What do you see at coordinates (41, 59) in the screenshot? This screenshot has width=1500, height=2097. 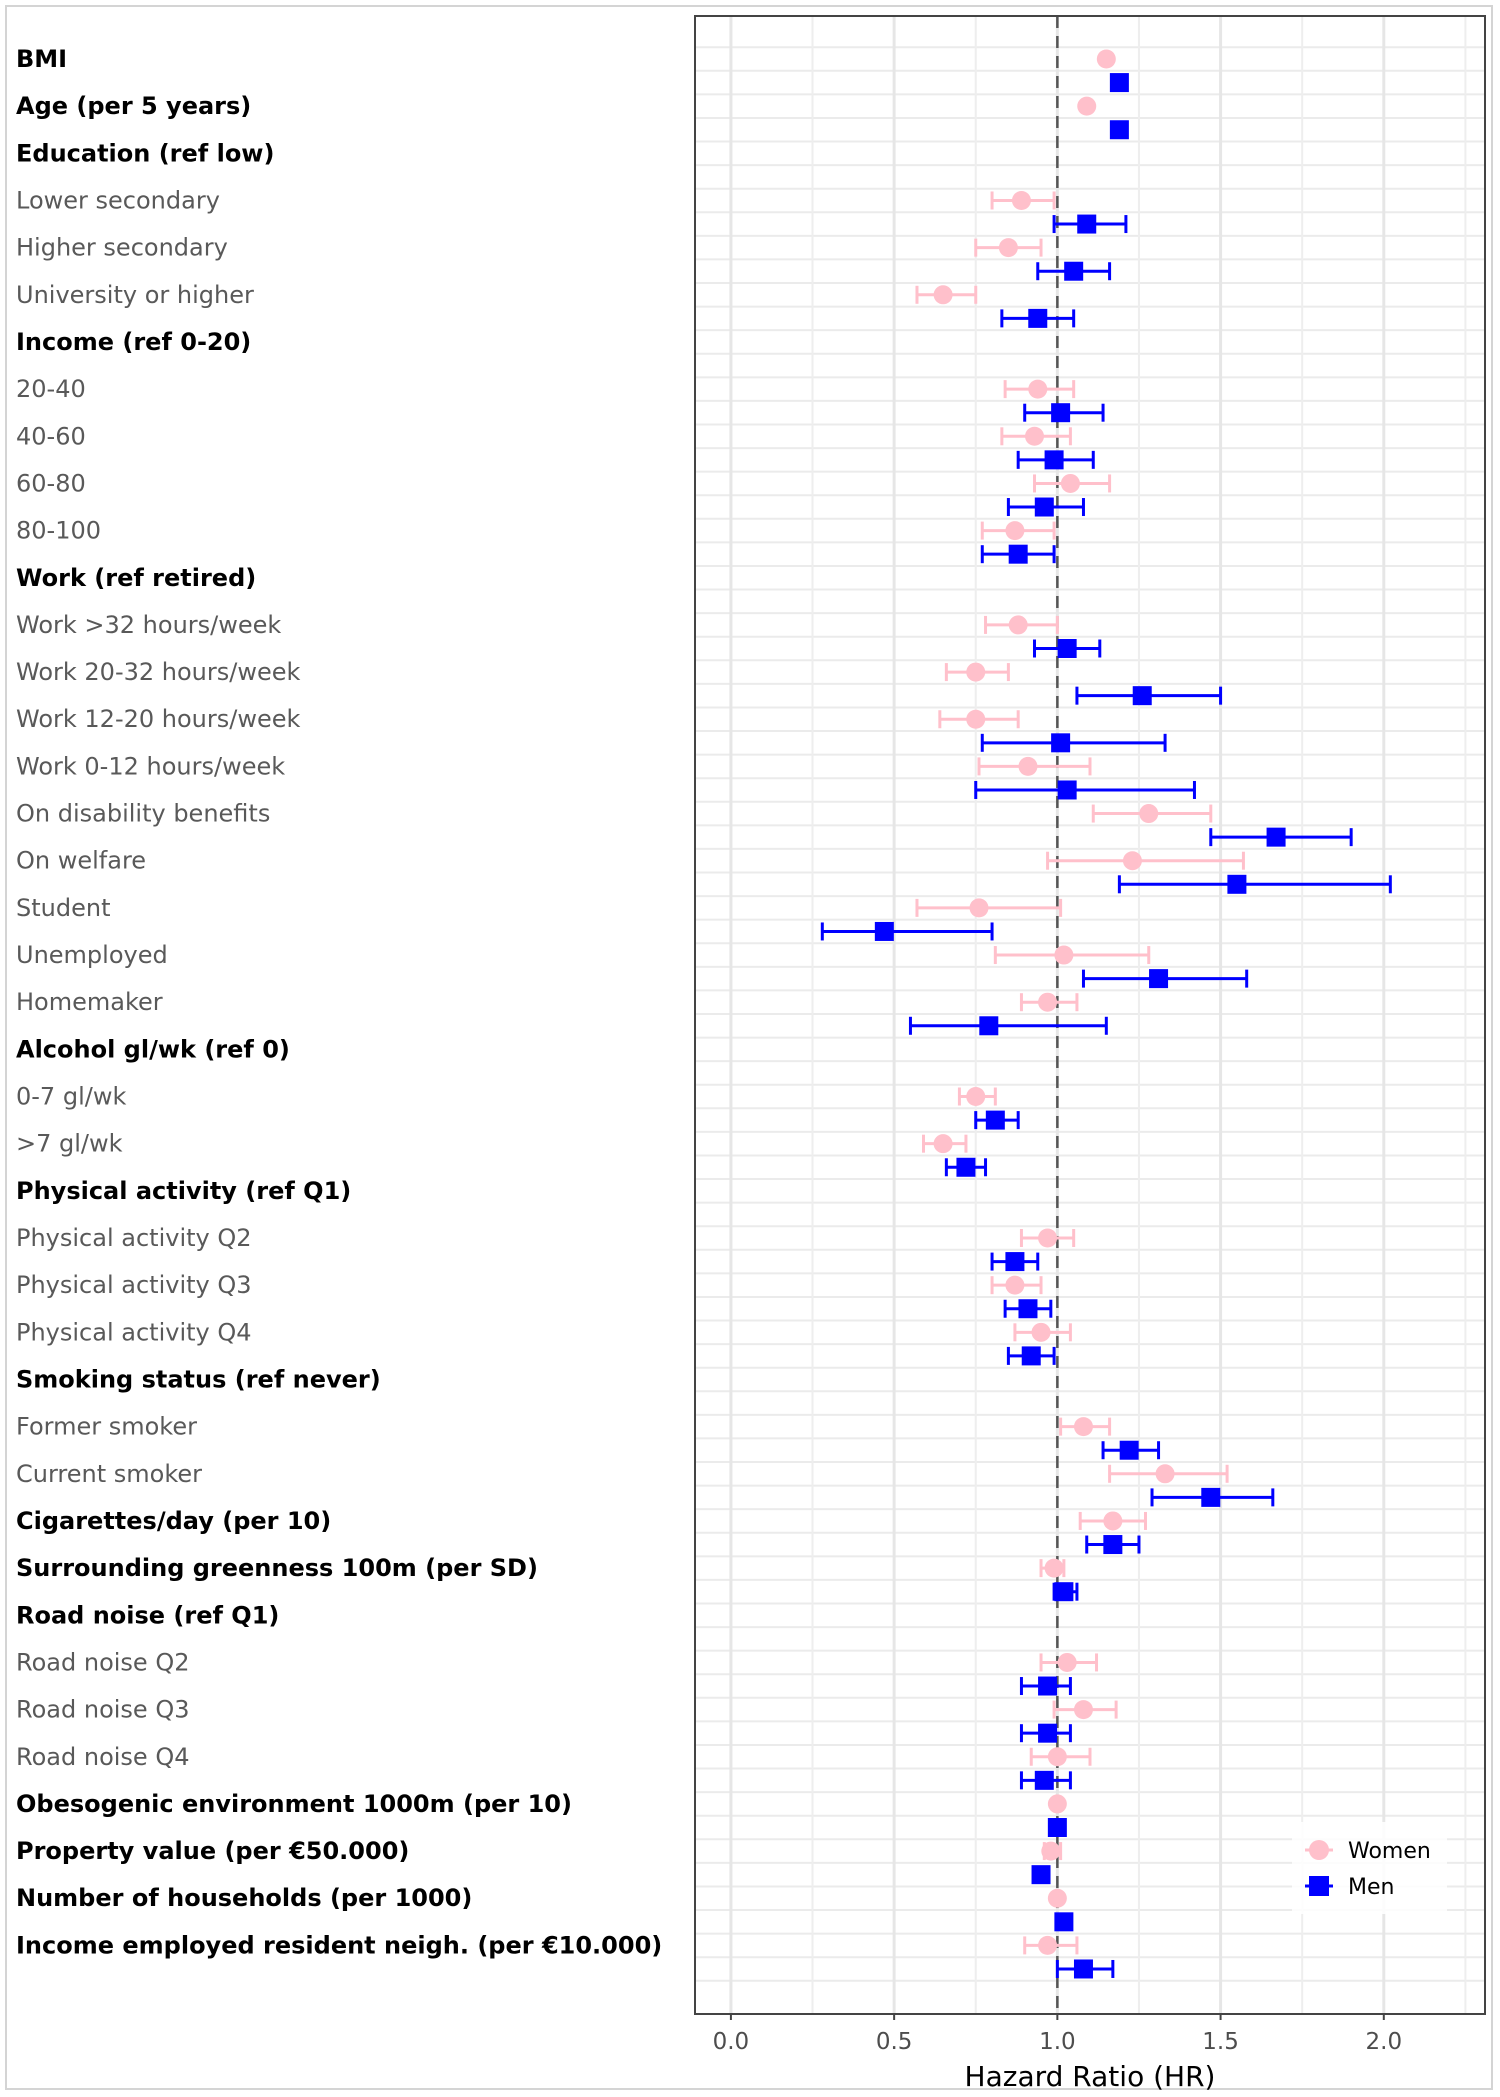 I see `row-label: BMI` at bounding box center [41, 59].